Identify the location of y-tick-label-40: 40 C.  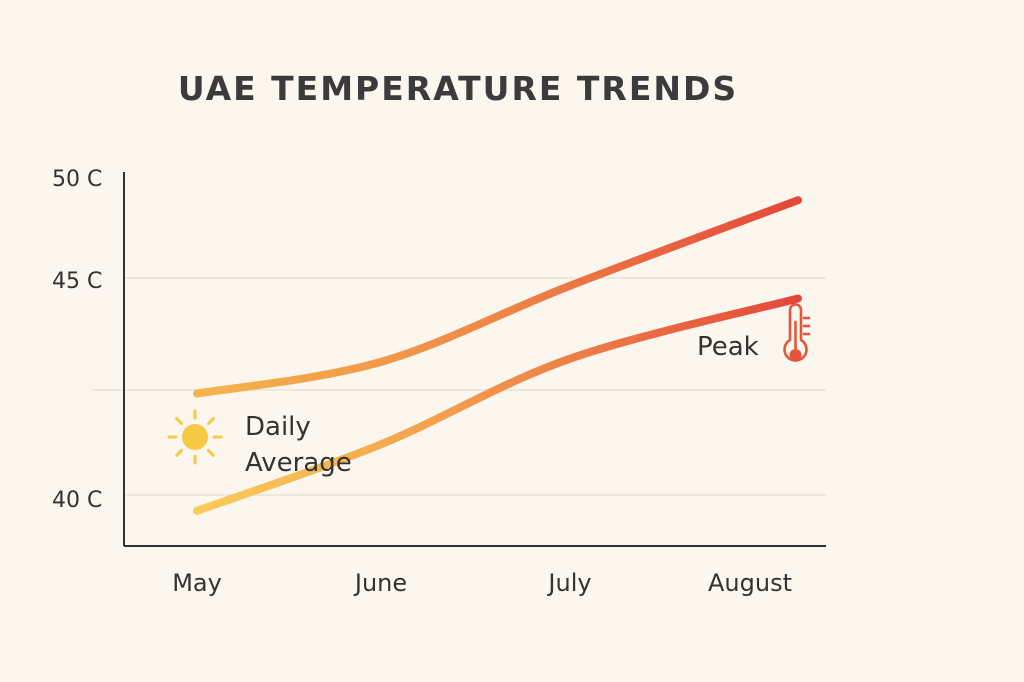
(77, 500).